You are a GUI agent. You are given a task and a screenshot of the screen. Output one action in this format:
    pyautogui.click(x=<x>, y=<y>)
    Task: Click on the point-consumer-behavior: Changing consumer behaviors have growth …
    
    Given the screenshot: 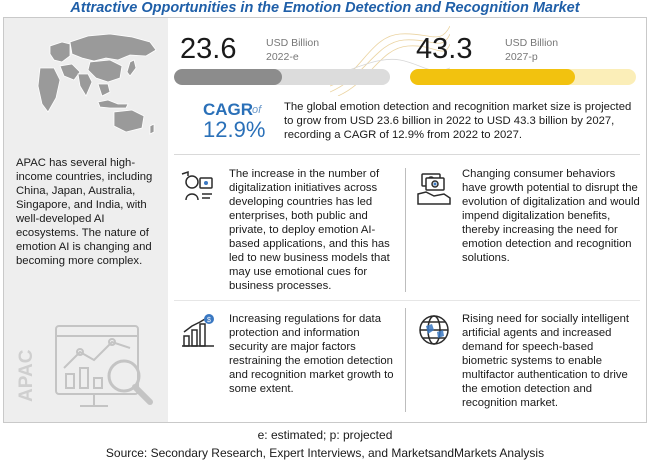 What is the action you would take?
    pyautogui.click(x=551, y=216)
    